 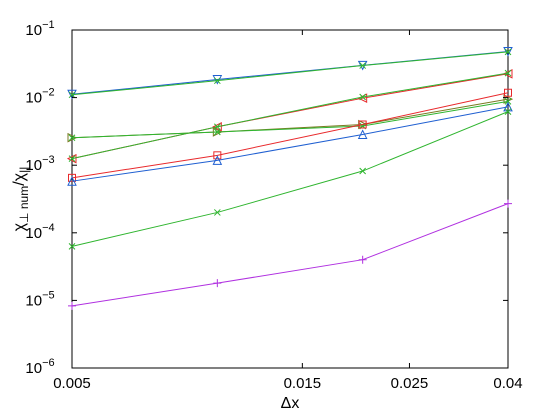 I want to click on y-tick-label: 10⁻⁶, so click(x=39, y=367).